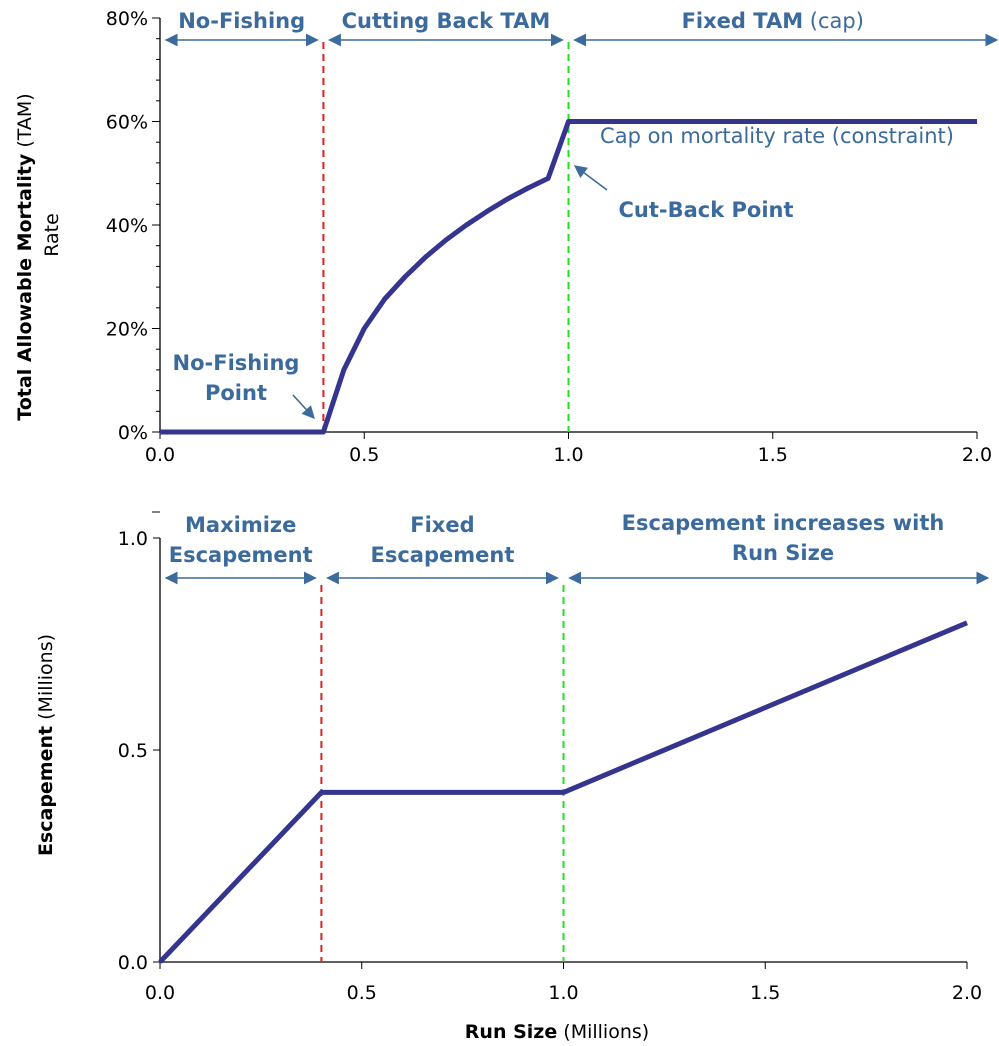  I want to click on region-label: Fixed, so click(442, 525).